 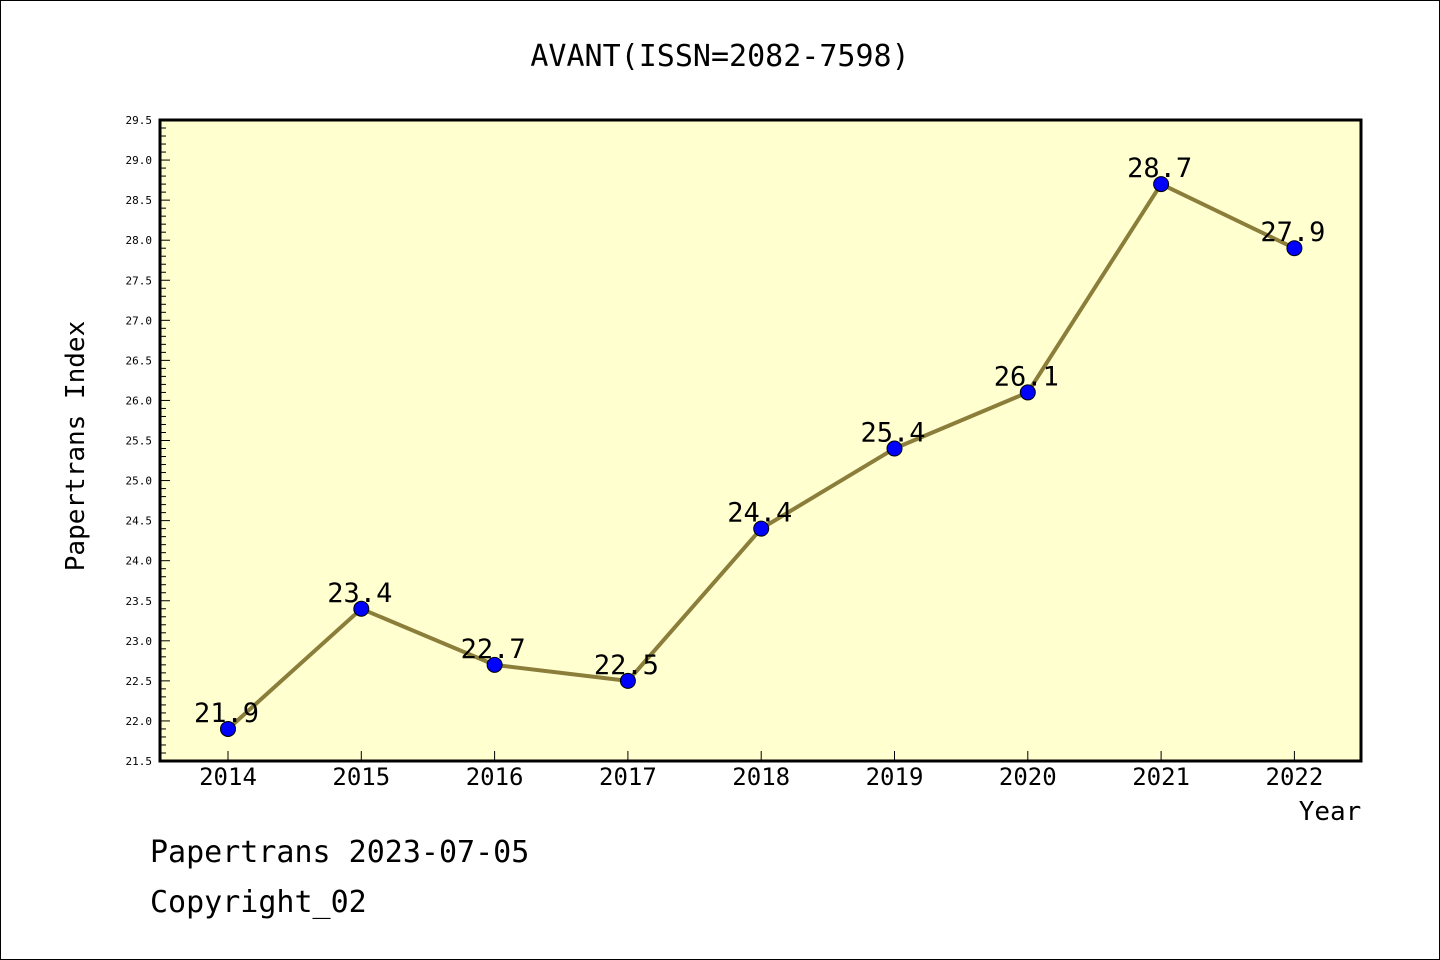 What do you see at coordinates (759, 513) in the screenshot?
I see `data-label: 24.4` at bounding box center [759, 513].